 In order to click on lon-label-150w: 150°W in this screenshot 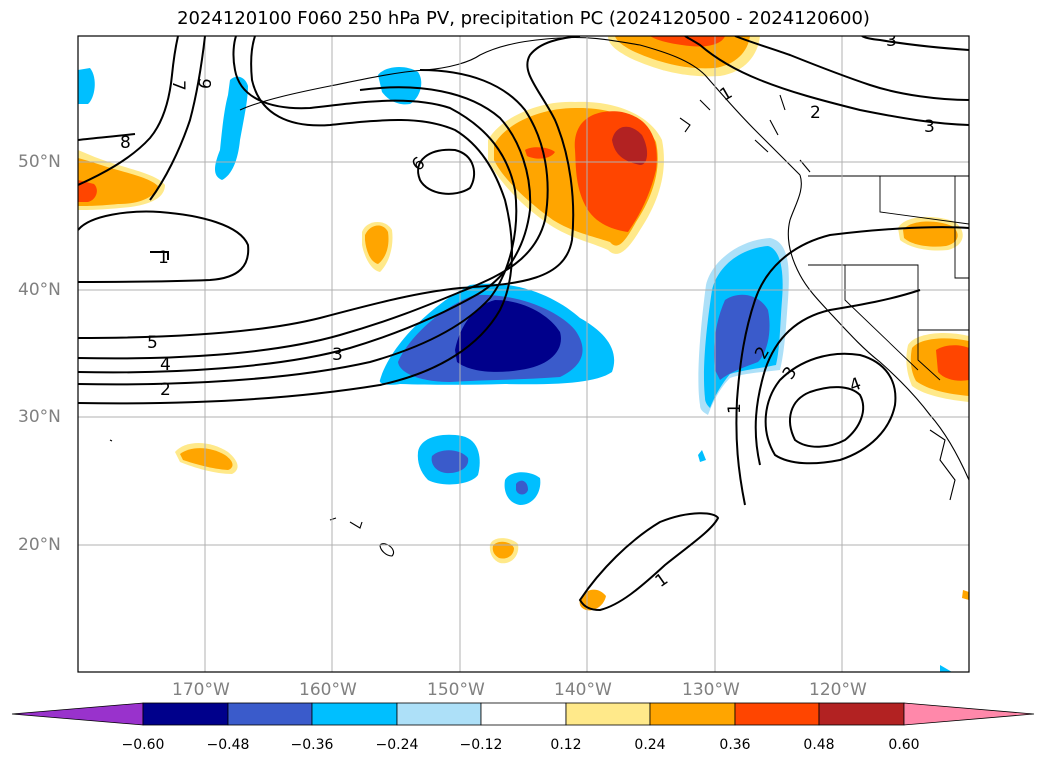, I will do `click(456, 690)`.